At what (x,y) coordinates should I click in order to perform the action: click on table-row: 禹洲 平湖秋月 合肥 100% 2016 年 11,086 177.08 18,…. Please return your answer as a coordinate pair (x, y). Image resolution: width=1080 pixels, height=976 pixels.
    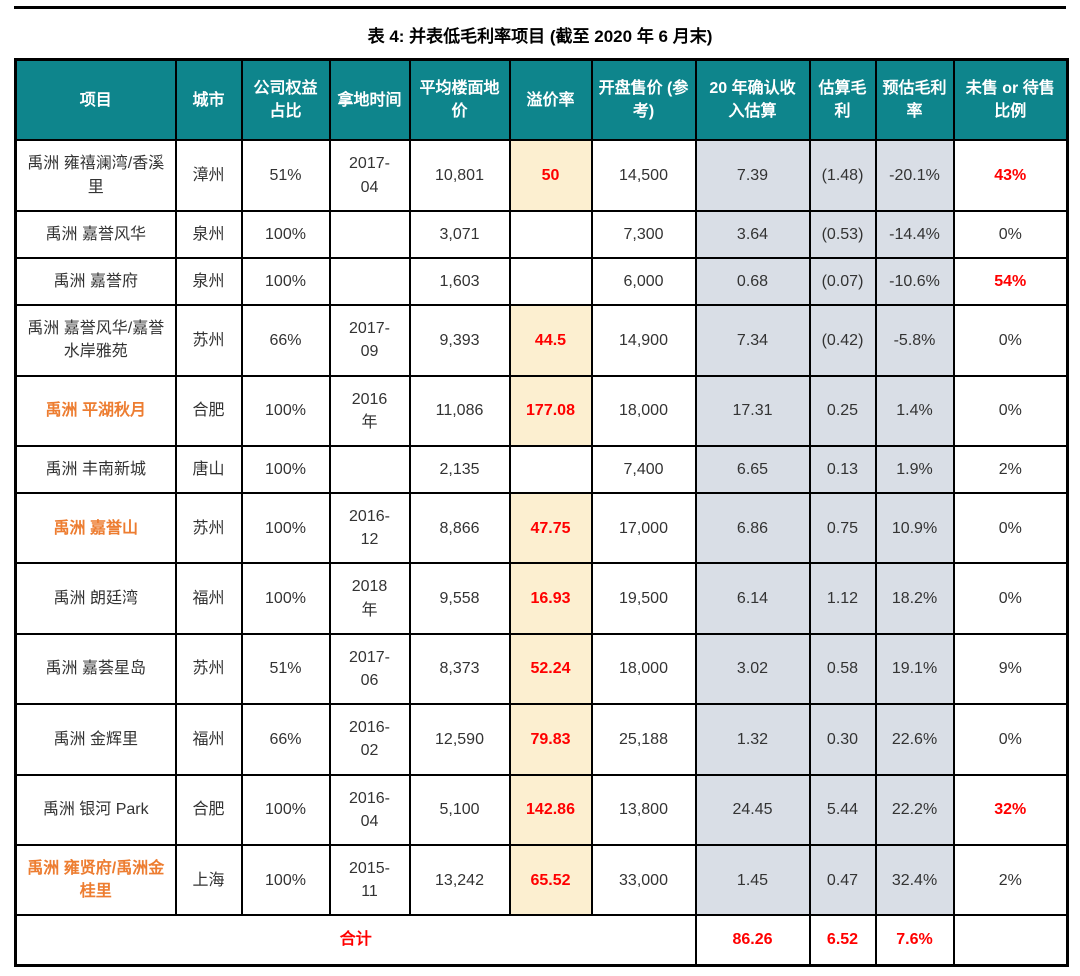
    Looking at the image, I should click on (541, 410).